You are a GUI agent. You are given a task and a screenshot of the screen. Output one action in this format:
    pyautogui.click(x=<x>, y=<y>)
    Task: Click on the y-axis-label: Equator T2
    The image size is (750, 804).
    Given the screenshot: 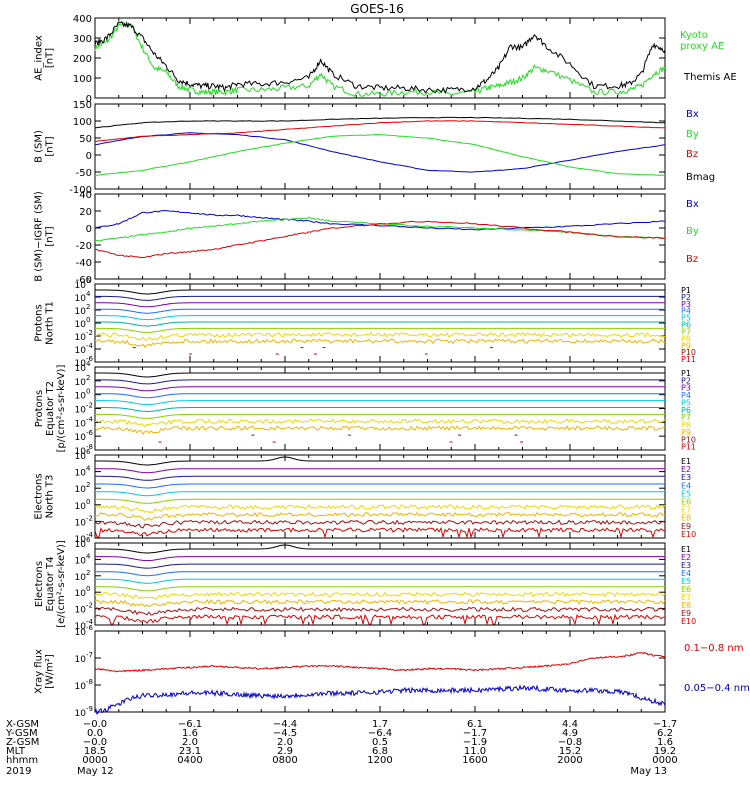 What is the action you would take?
    pyautogui.click(x=50, y=408)
    